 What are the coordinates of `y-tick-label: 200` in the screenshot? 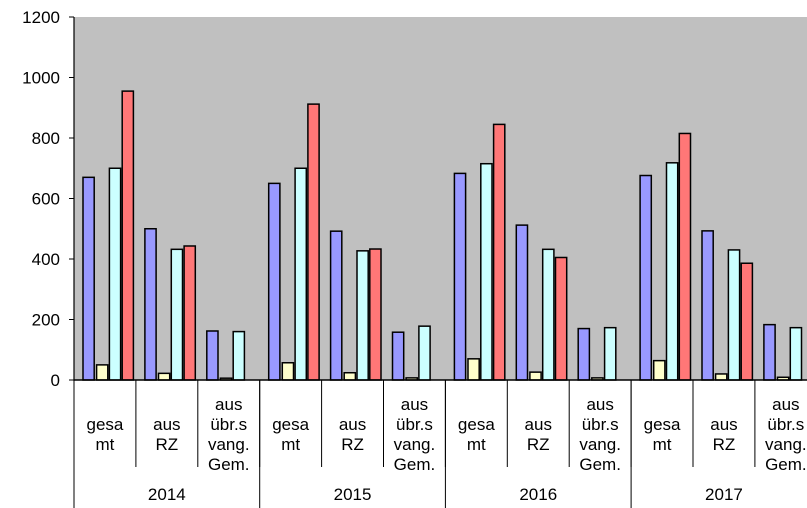 It's located at (46, 320).